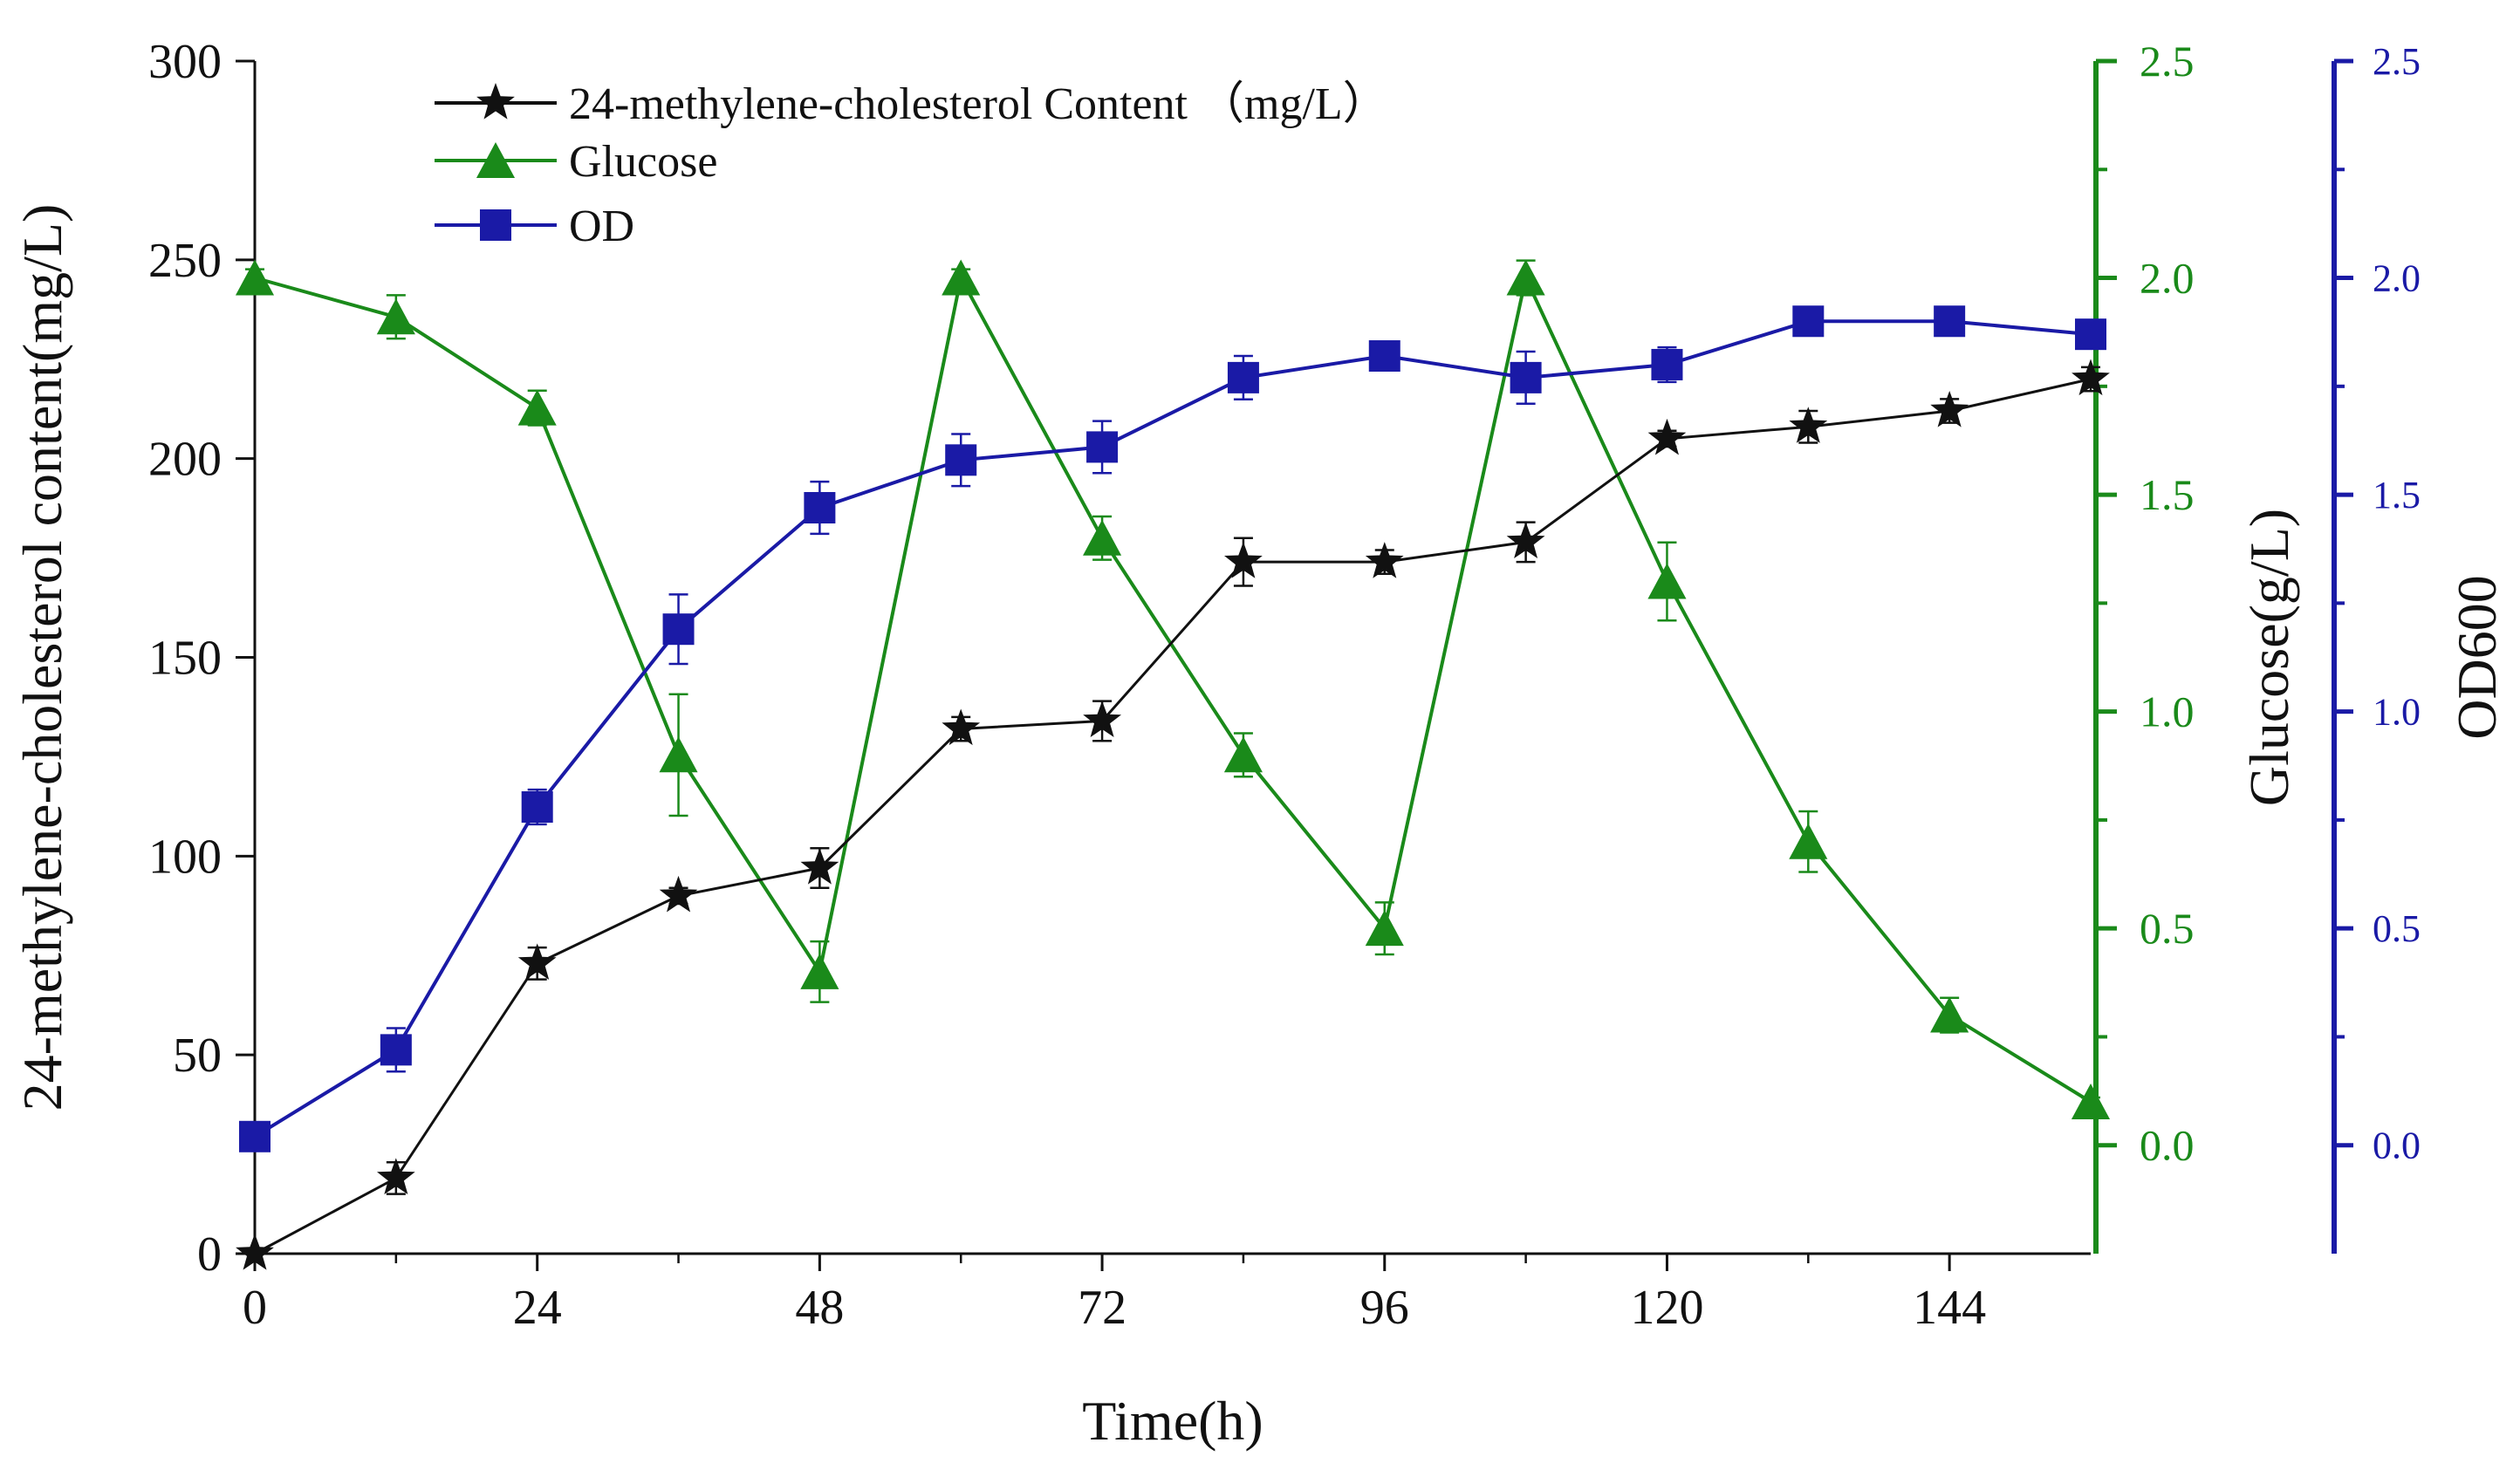 The image size is (2520, 1477). I want to click on x-tick-label: 48, so click(819, 1308).